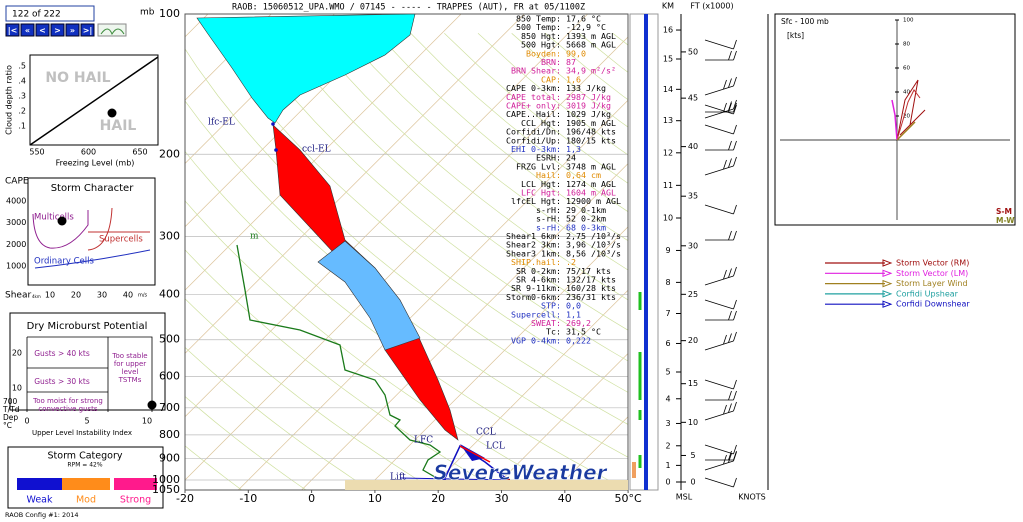 Image resolution: width=1023 pixels, height=522 pixels. Describe the element at coordinates (100, 229) in the screenshot. I see `supercell-curve` at that location.